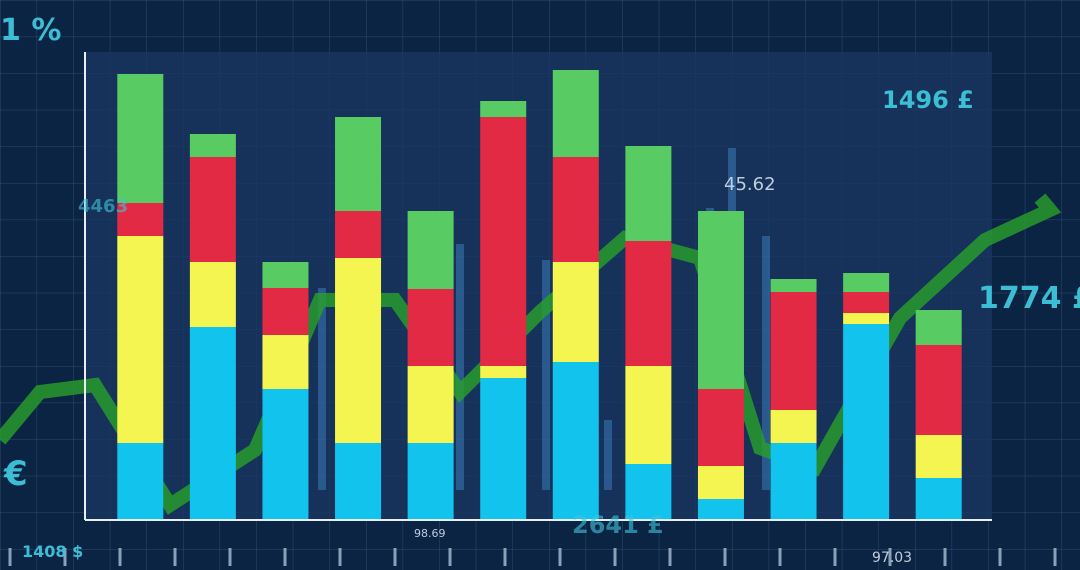  Describe the element at coordinates (15, 474) in the screenshot. I see `annotation: €` at that location.